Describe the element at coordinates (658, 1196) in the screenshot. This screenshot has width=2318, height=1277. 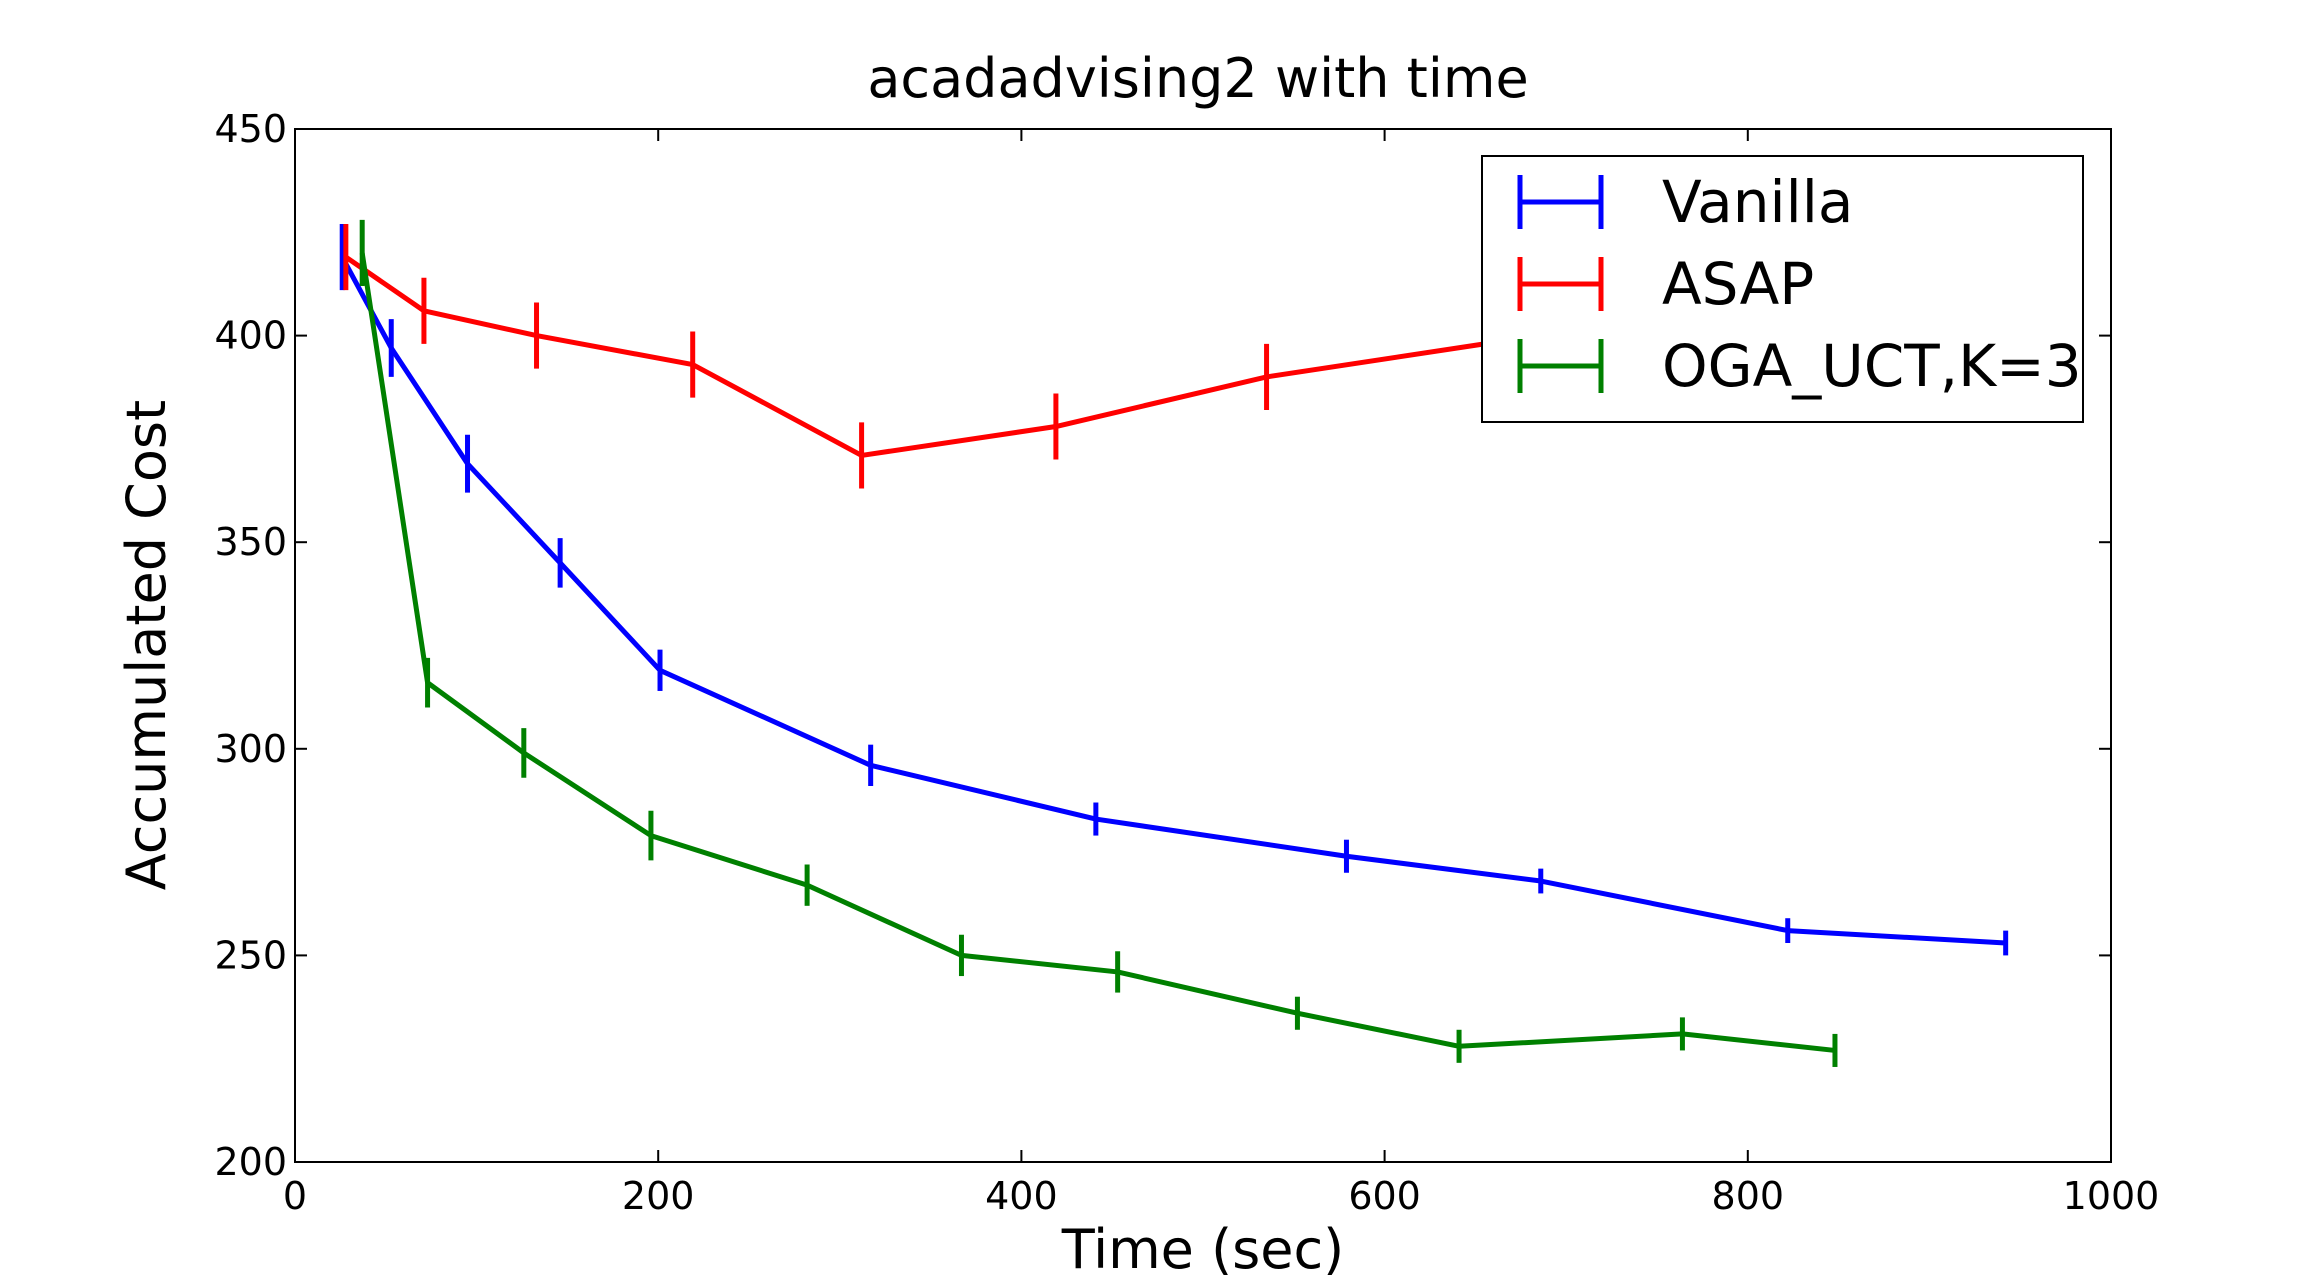
I see `x-tick-label: 200` at that location.